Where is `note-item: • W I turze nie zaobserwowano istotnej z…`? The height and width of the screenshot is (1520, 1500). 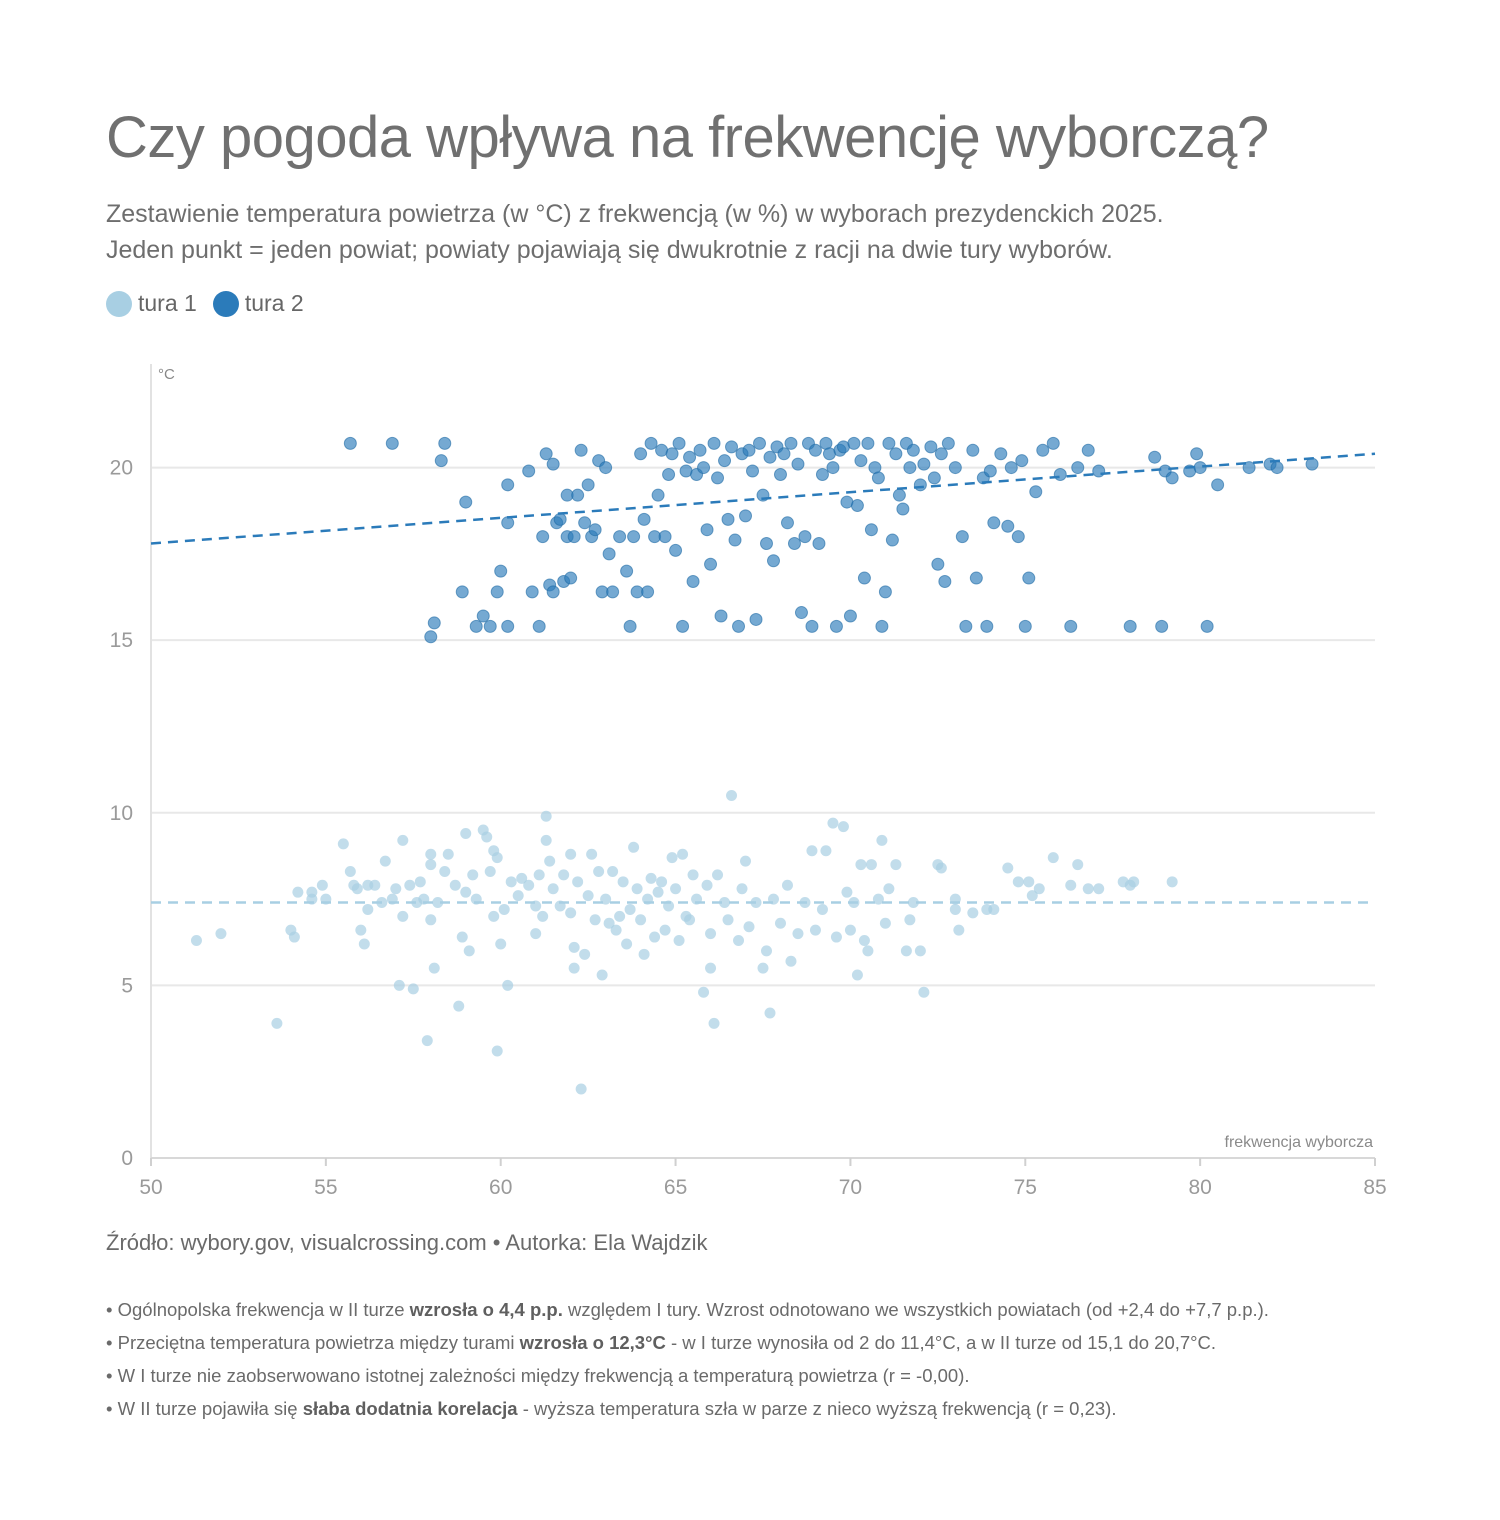 note-item: • W I turze nie zaobserwowano istotnej z… is located at coordinates (538, 1375).